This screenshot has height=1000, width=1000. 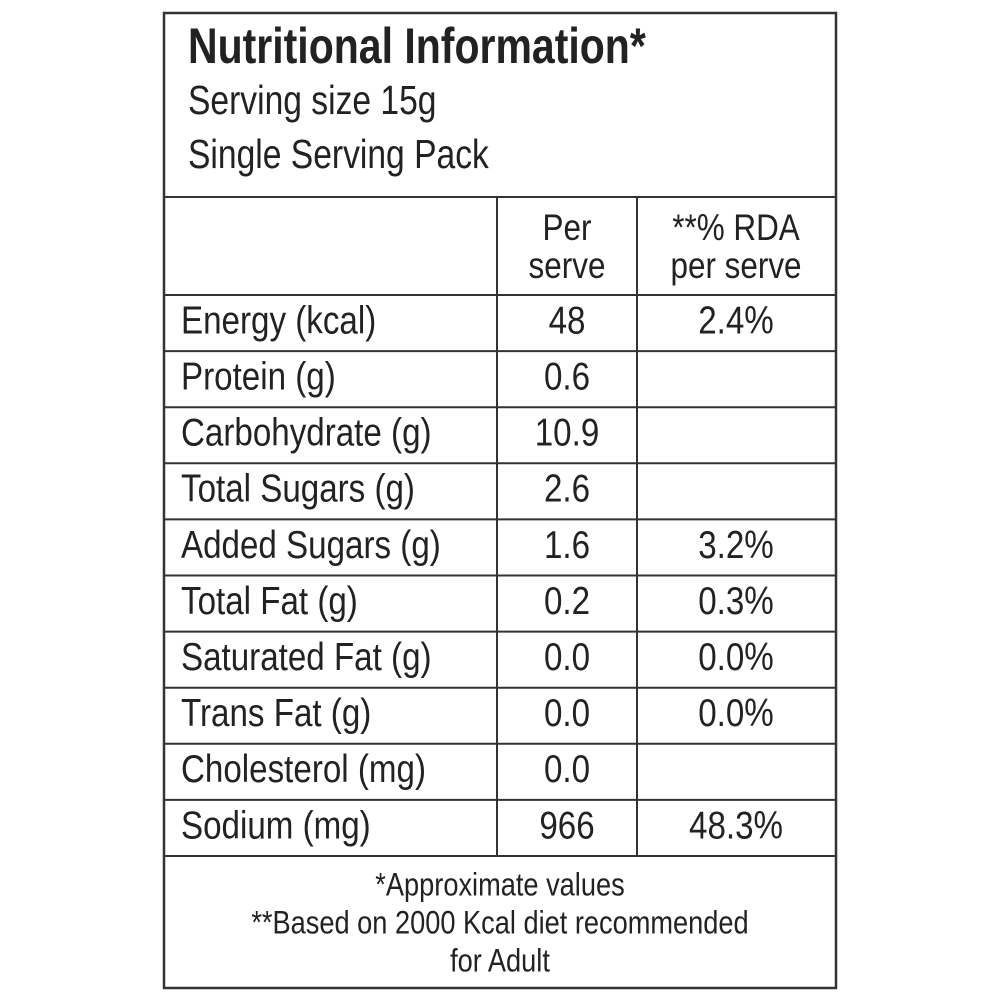 I want to click on footnote: **Based on 2000 Kcal diet recommended, so click(x=499, y=923).